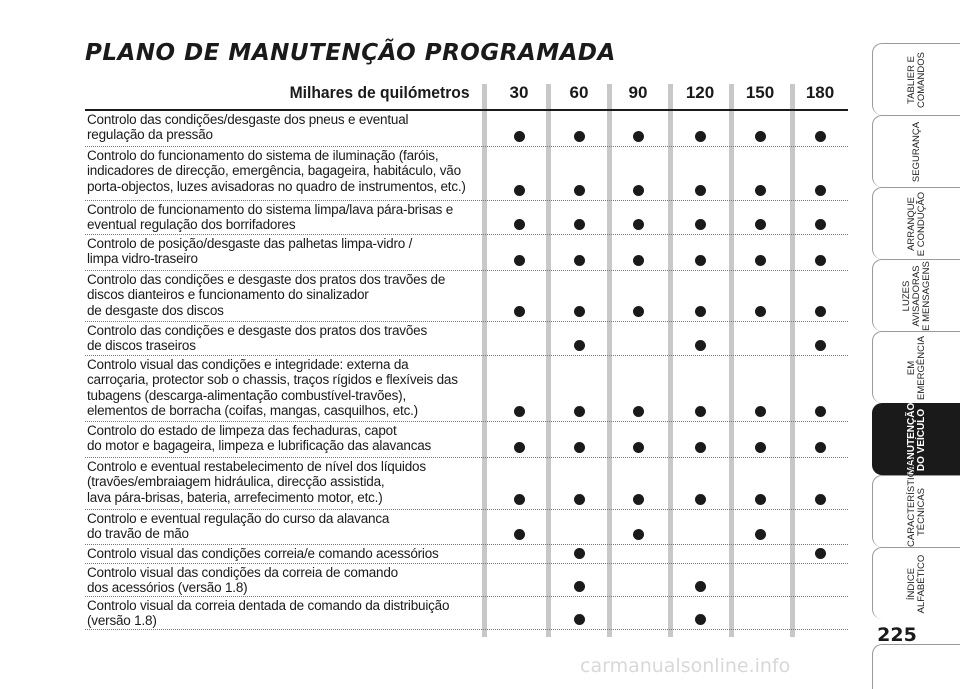  I want to click on chapter-tab: CARACTERÍSTICAS TÉCNICAS, so click(916, 502).